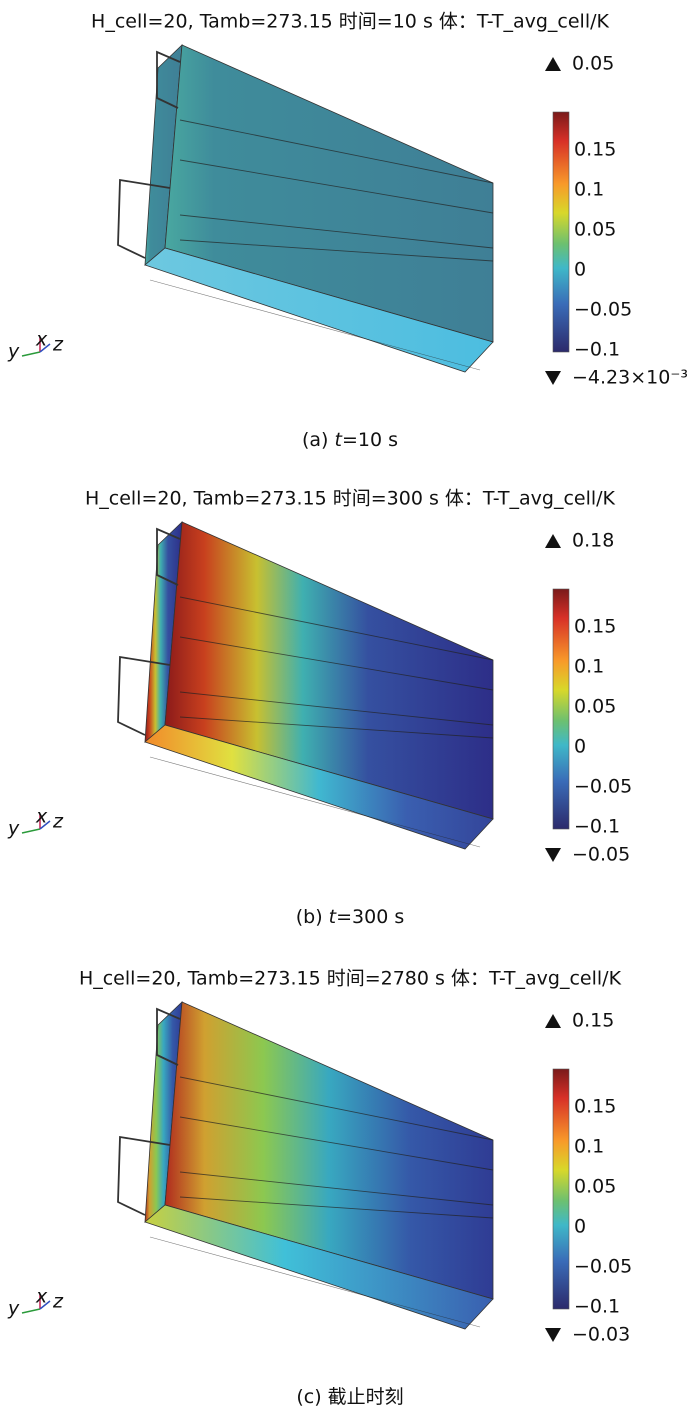  Describe the element at coordinates (601, 1335) in the screenshot. I see `min-label: −0.03` at that location.